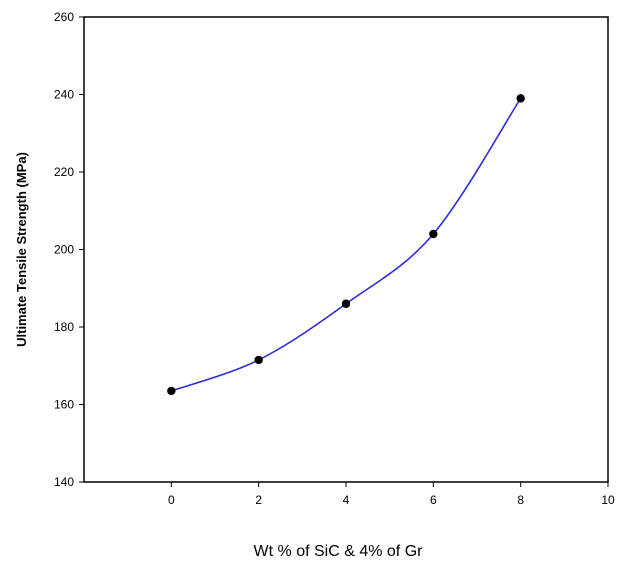 The width and height of the screenshot is (618, 567). What do you see at coordinates (258, 500) in the screenshot?
I see `x-tick-label: 2` at bounding box center [258, 500].